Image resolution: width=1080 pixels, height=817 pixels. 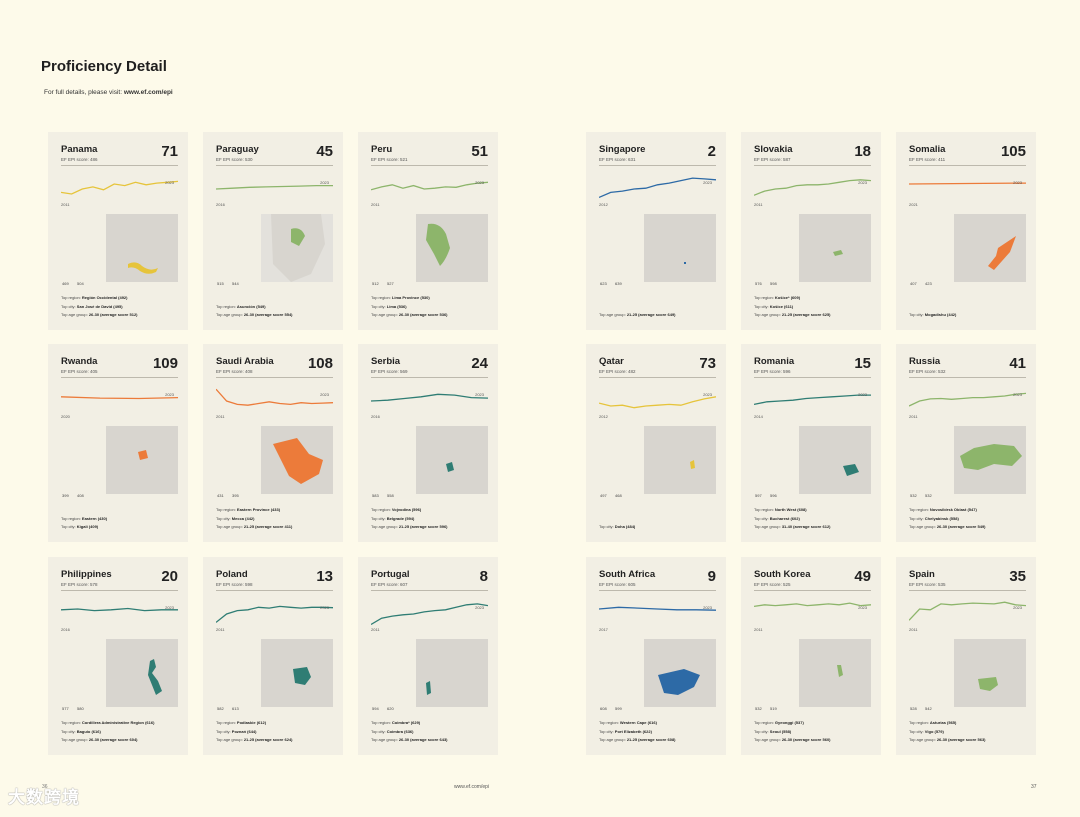 I want to click on start-year: 2021, so click(x=913, y=204).